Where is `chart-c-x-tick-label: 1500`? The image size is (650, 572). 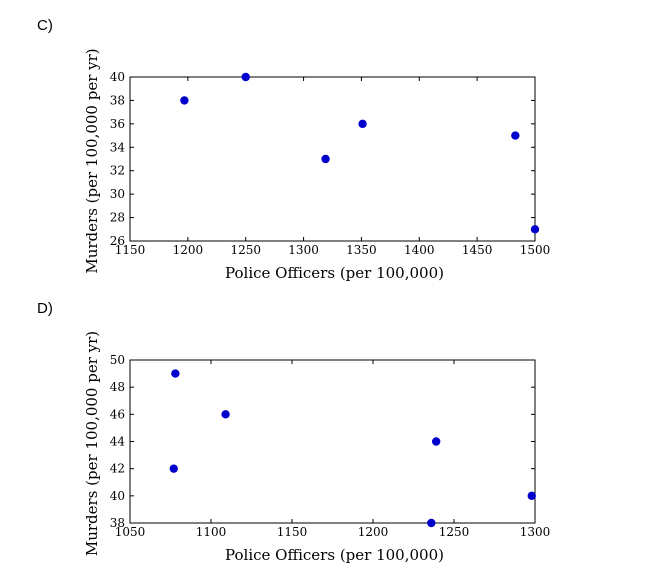
chart-c-x-tick-label: 1500 is located at coordinates (535, 250).